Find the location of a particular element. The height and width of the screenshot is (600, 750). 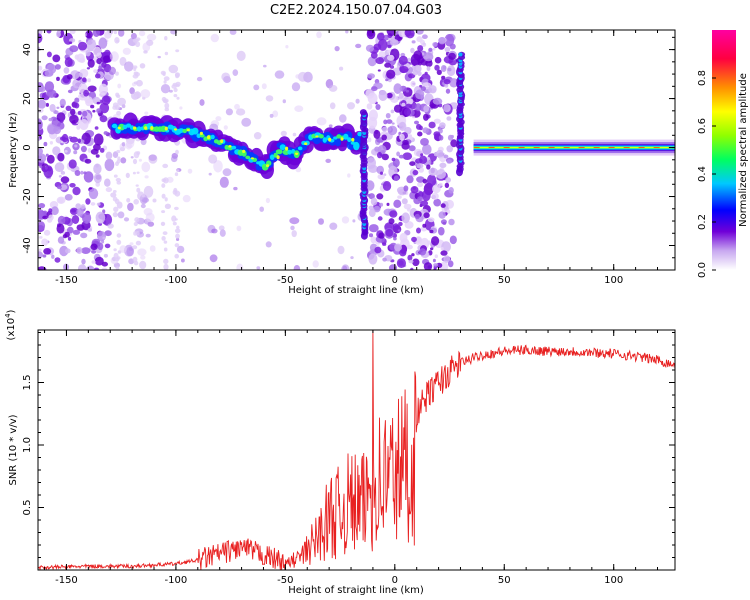

x-tick-label: -50 is located at coordinates (285, 280).